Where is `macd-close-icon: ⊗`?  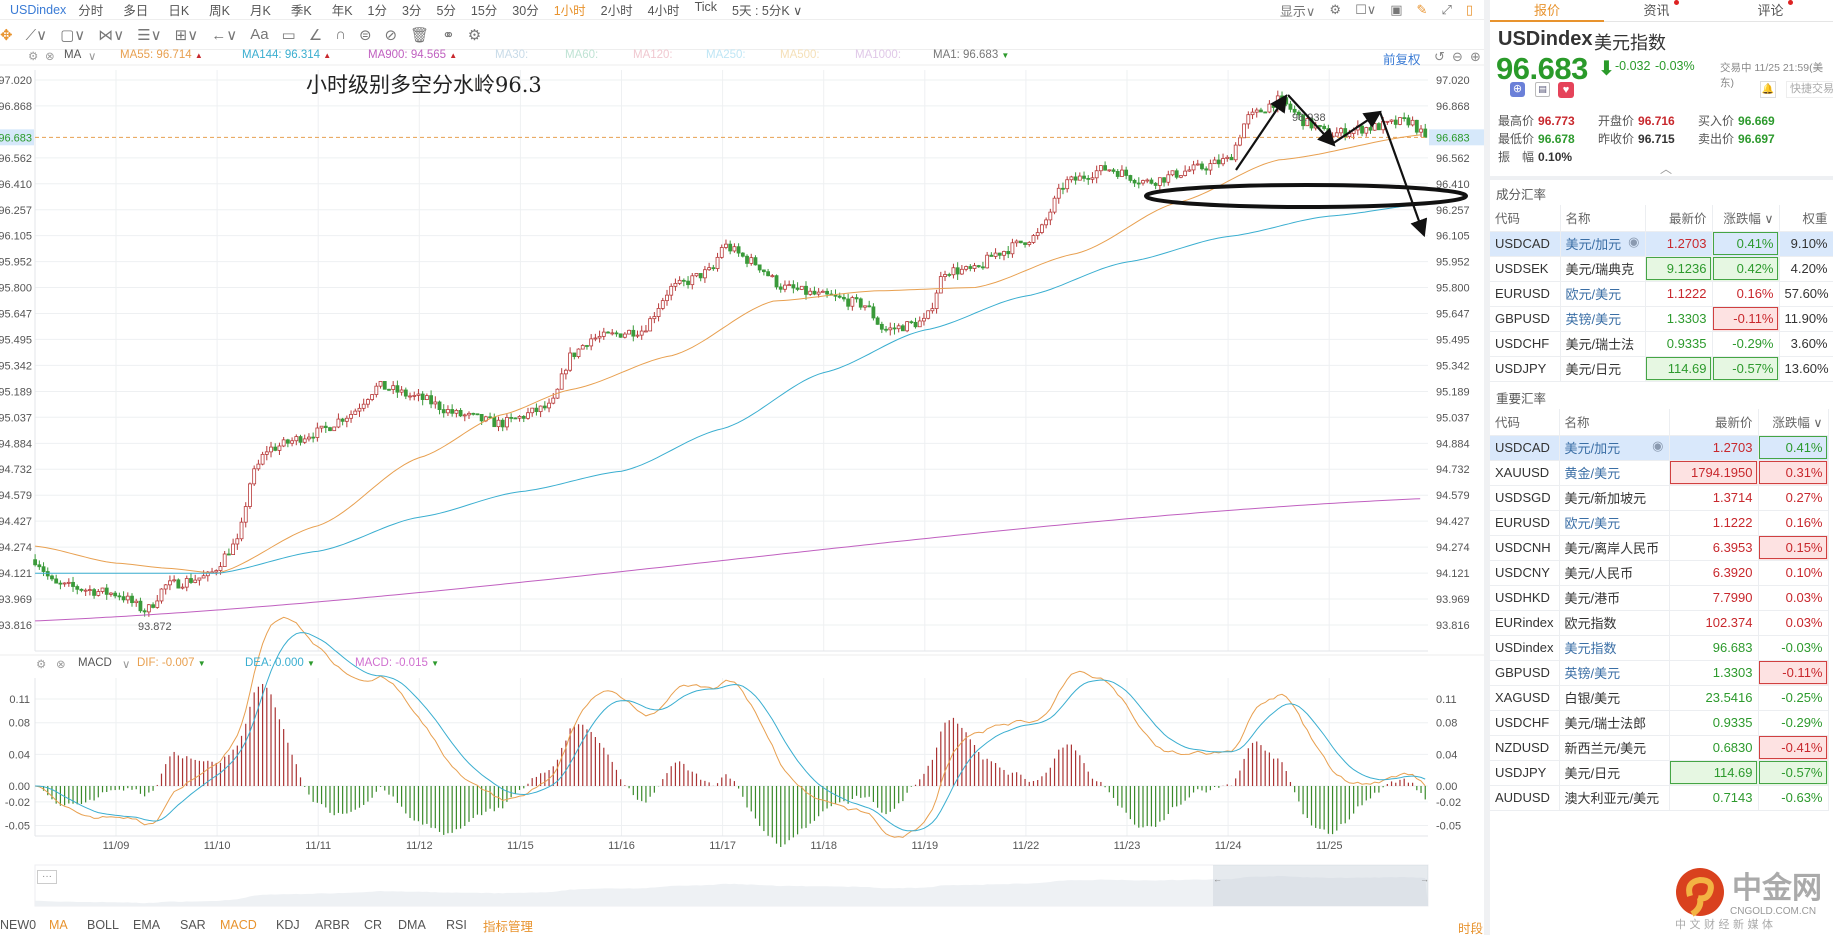
macd-close-icon: ⊗ is located at coordinates (61, 665).